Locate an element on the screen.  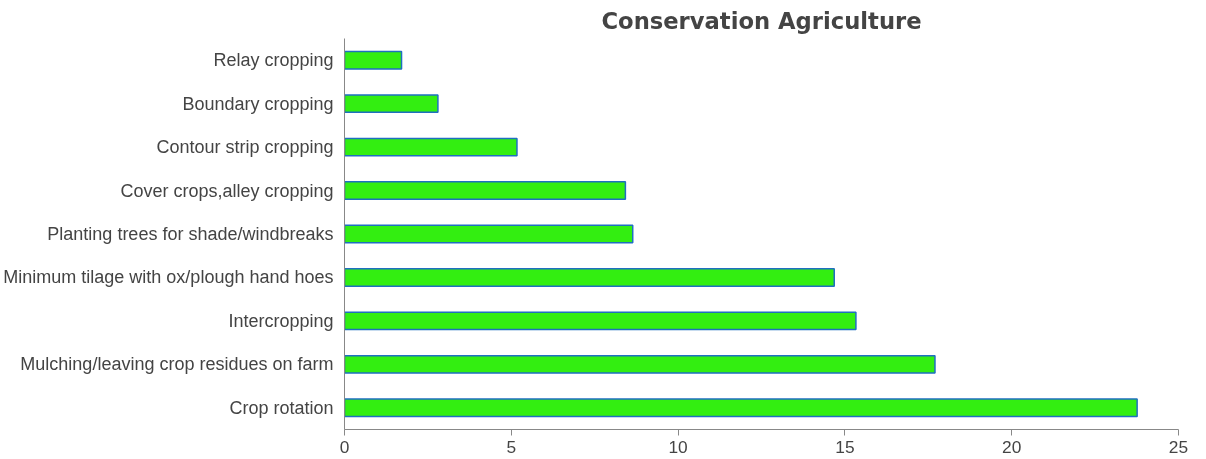
y-tick-label: Boundary cropping is located at coordinates (258, 103).